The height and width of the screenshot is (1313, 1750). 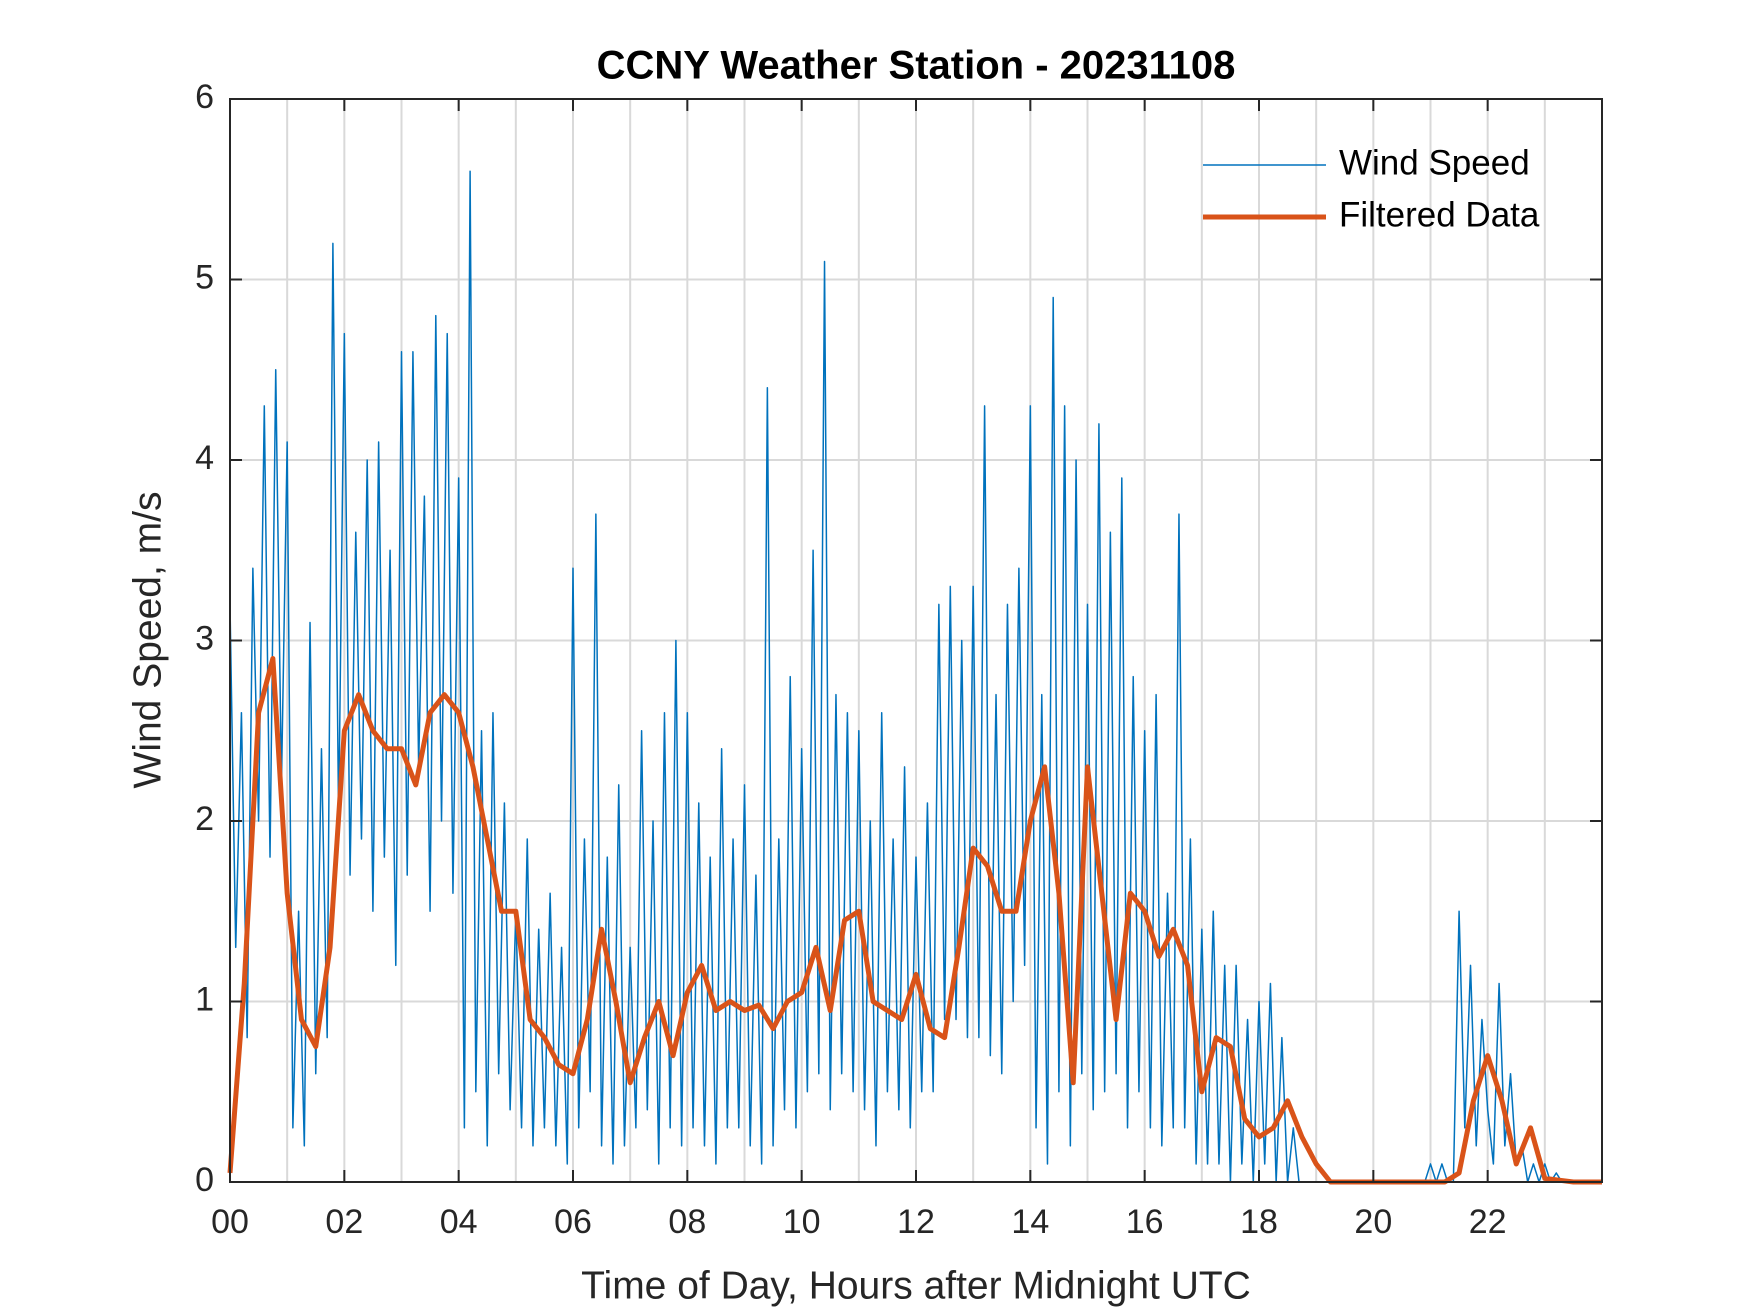 What do you see at coordinates (916, 1285) in the screenshot?
I see `x-axis-label: Time of Day, Hours after Midnight UTC` at bounding box center [916, 1285].